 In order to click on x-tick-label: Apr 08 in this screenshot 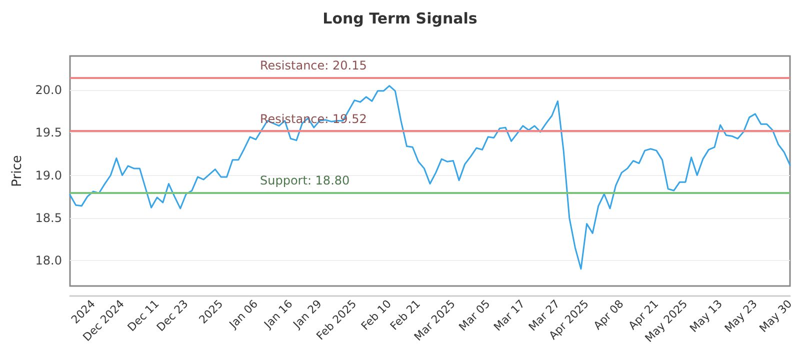, I will do `click(608, 314)`.